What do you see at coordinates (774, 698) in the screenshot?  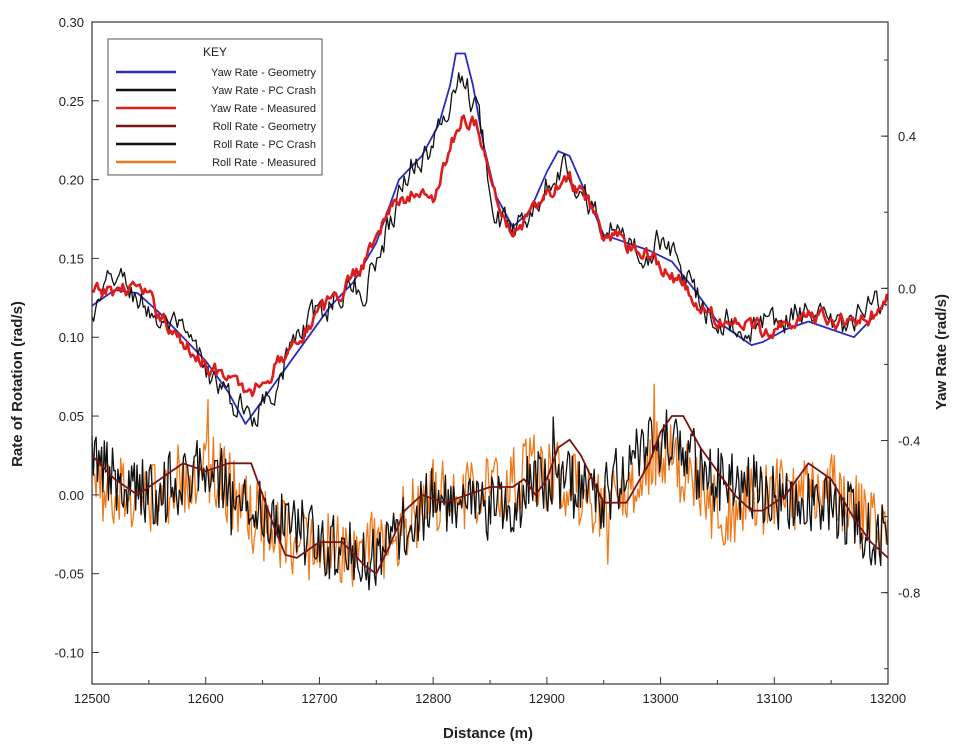 I see `x-tick-label: 13100` at bounding box center [774, 698].